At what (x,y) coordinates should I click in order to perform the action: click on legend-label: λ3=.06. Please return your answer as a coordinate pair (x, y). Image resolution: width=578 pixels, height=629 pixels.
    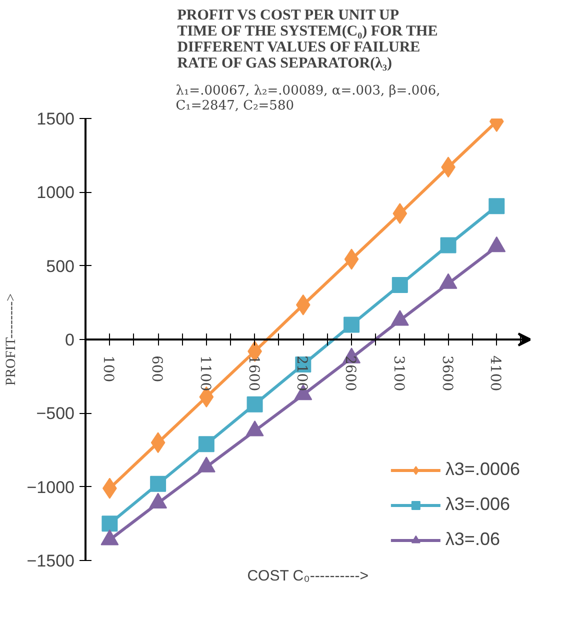
    Looking at the image, I should click on (472, 539).